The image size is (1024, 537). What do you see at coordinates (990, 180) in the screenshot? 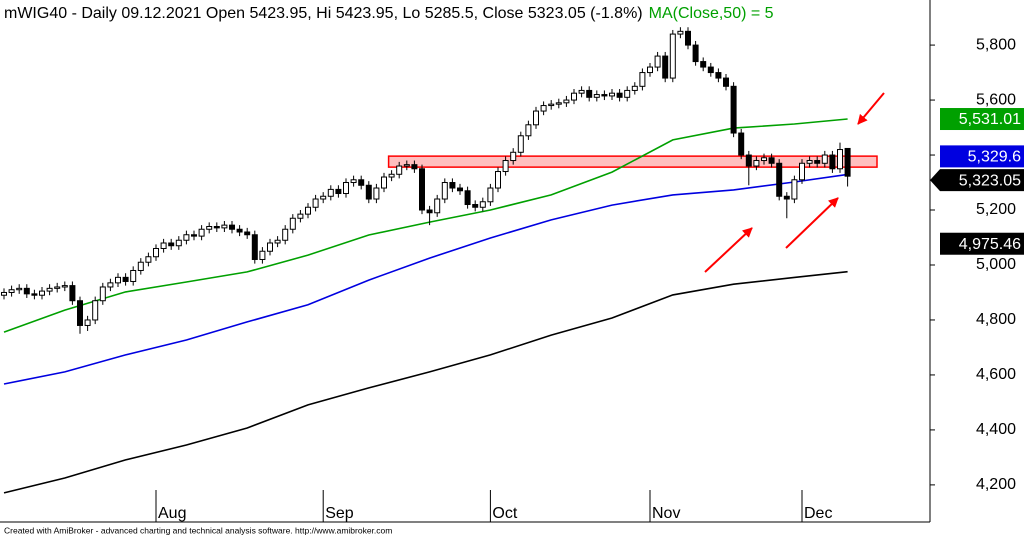
I see `value-box-label: 5,323.05` at bounding box center [990, 180].